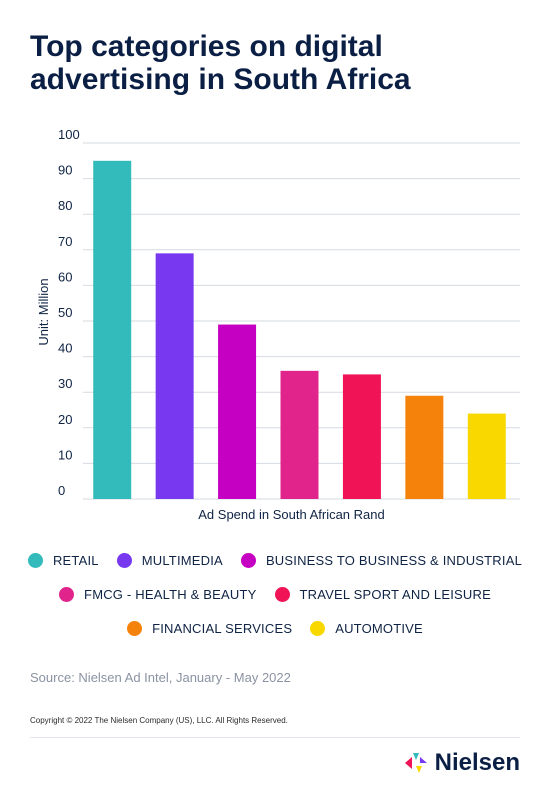  I want to click on legend-label: TRAVEL SPORT AND LEISURE, so click(395, 594).